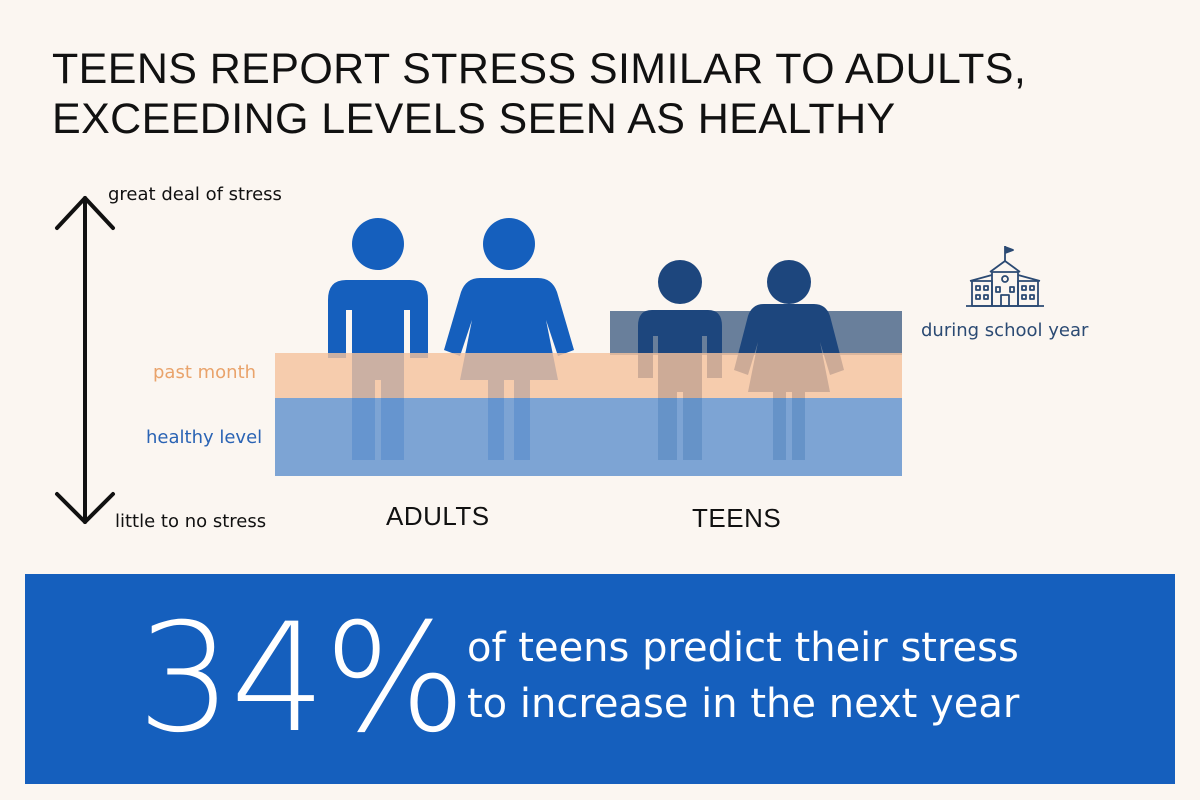 This screenshot has height=800, width=1200. What do you see at coordinates (191, 521) in the screenshot?
I see `scale-bottom-label: little to no stress` at bounding box center [191, 521].